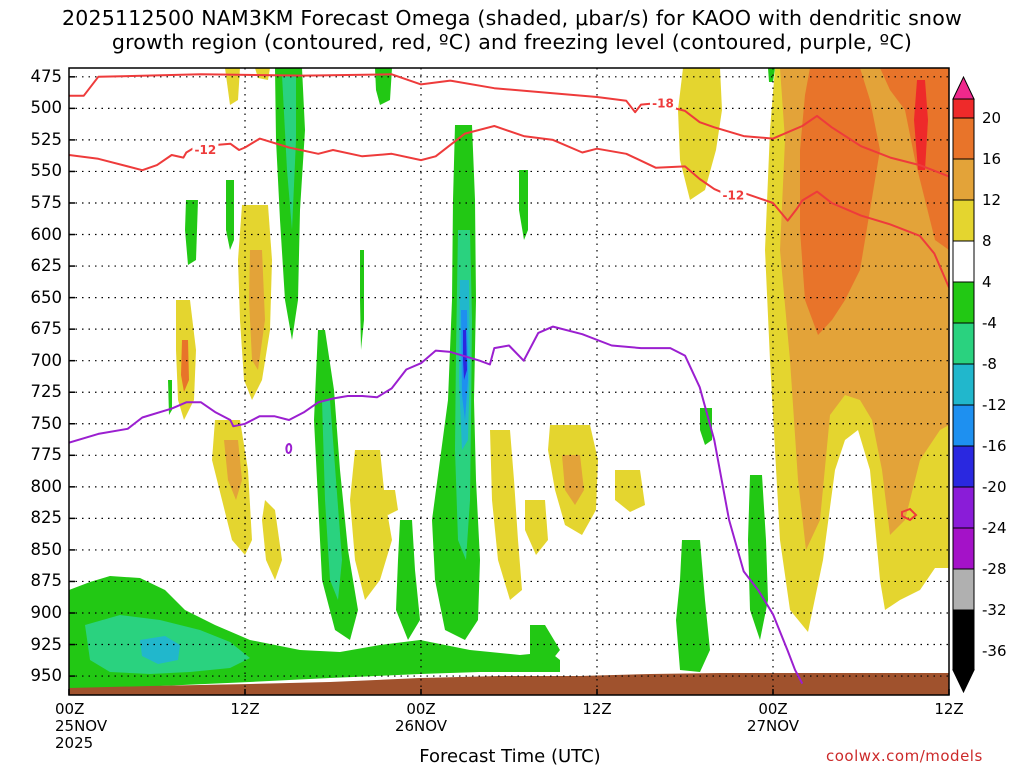 Image resolution: width=1024 pixels, height=768 pixels. Describe the element at coordinates (987, 282) in the screenshot. I see `colorbar-label: 4` at that location.